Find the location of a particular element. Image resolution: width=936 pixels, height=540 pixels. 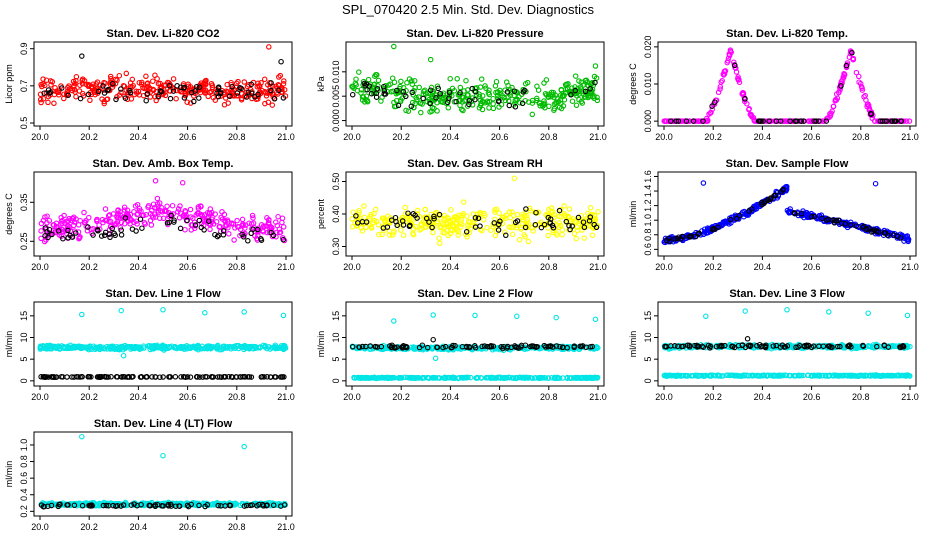

panel-title: Stan. Dev. Line 2 Flow is located at coordinates (475, 294).